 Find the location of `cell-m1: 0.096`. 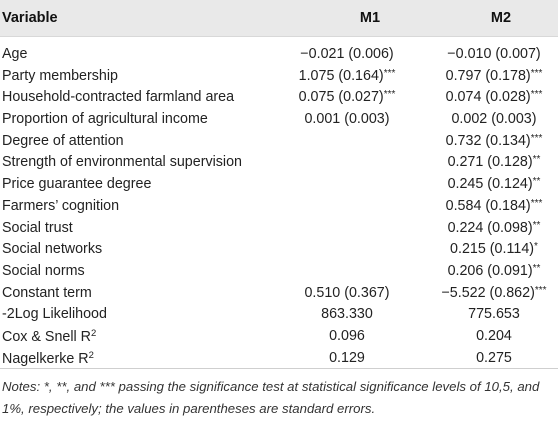

cell-m1: 0.096 is located at coordinates (347, 336).